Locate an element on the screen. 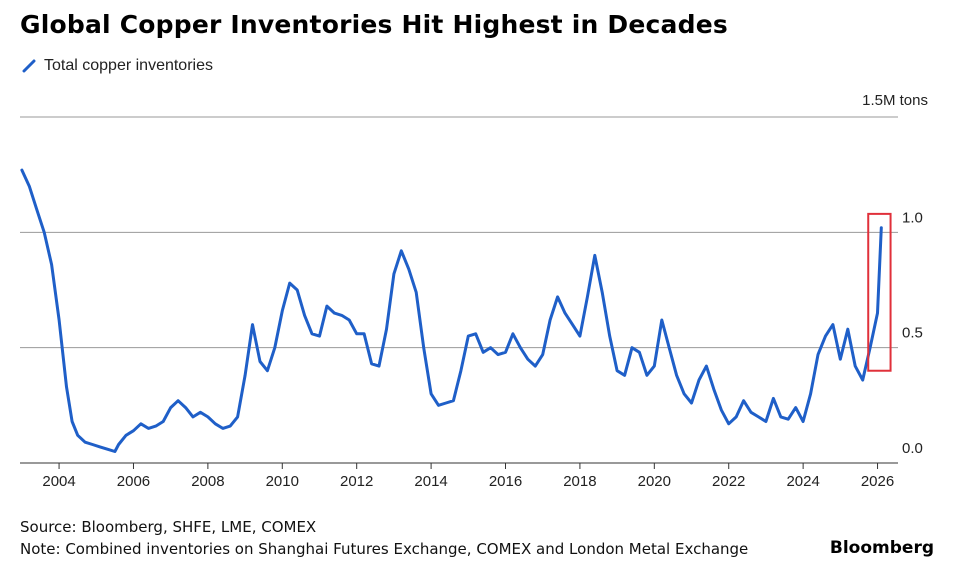 This screenshot has height=574, width=974. y-tick-label: 0.5 is located at coordinates (912, 333).